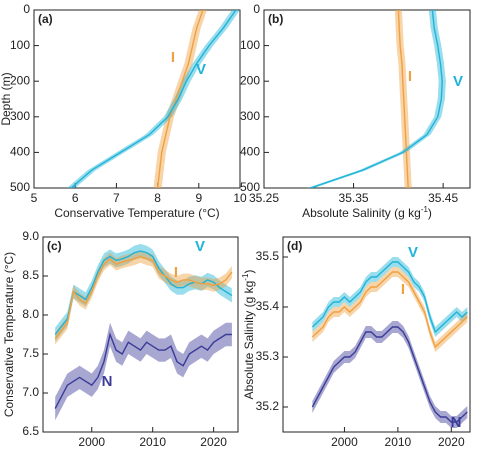  I want to click on x-tick-label: 8, so click(157, 198).